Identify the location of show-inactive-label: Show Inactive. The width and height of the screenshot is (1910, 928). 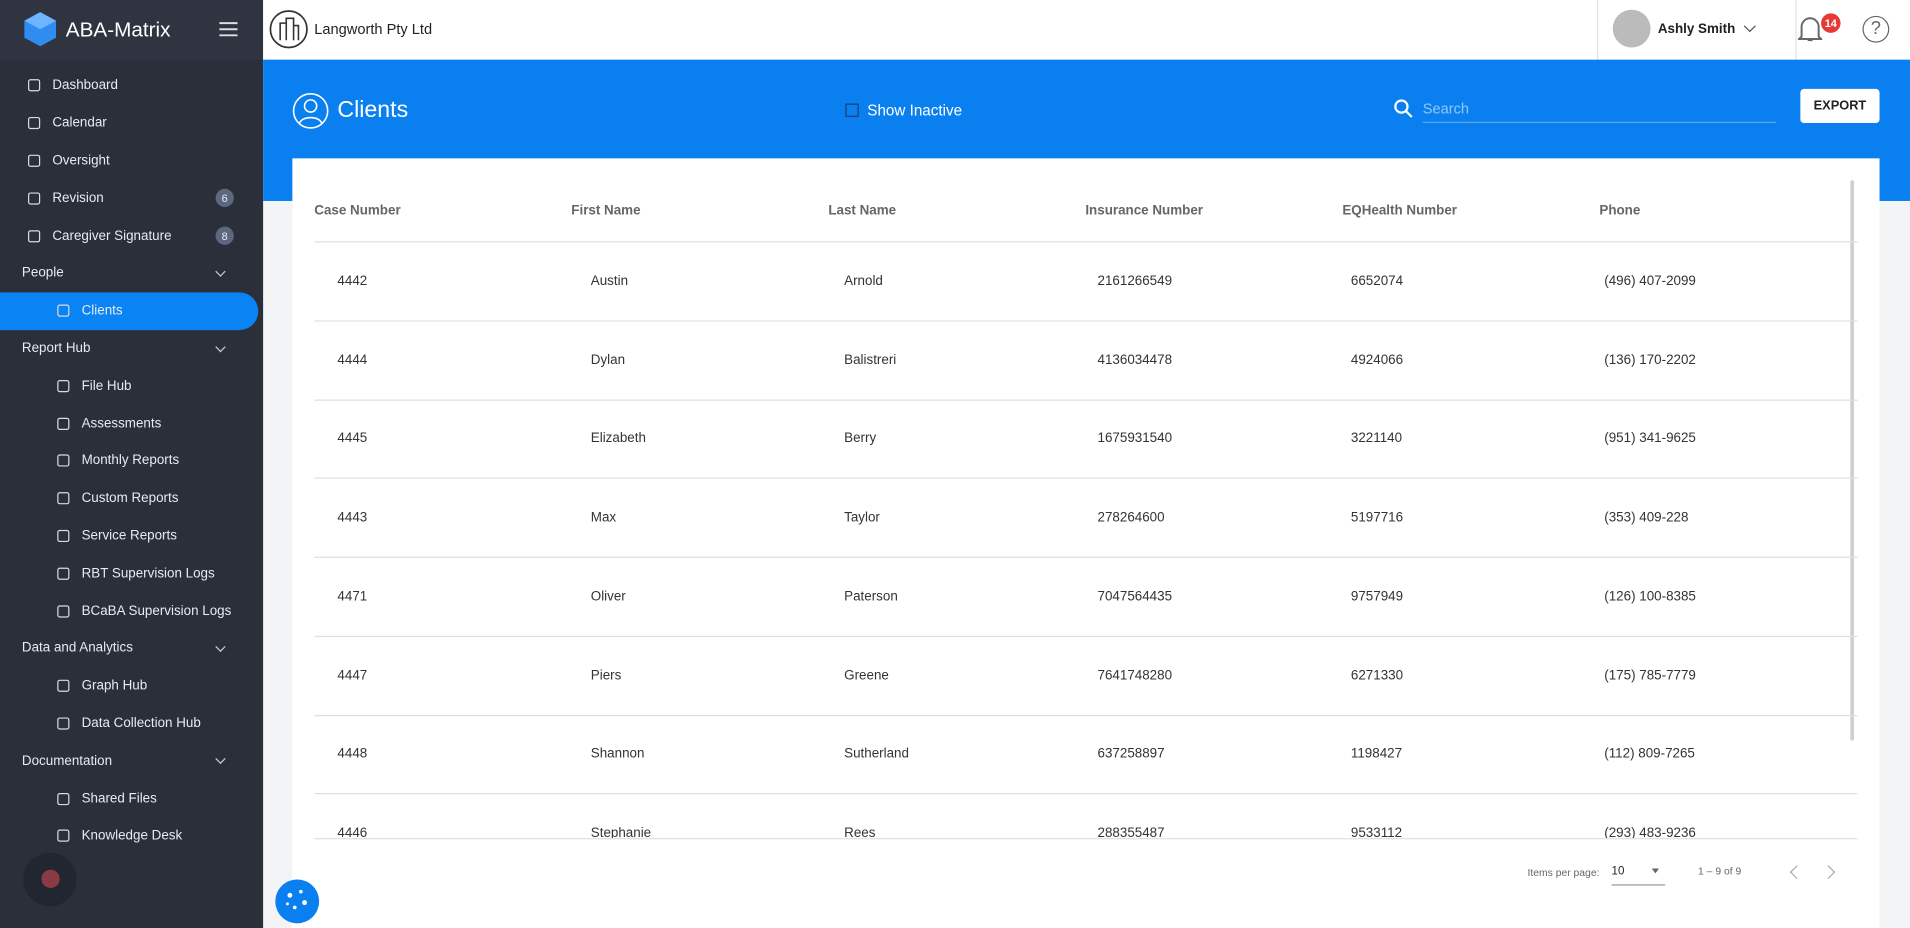
(915, 111).